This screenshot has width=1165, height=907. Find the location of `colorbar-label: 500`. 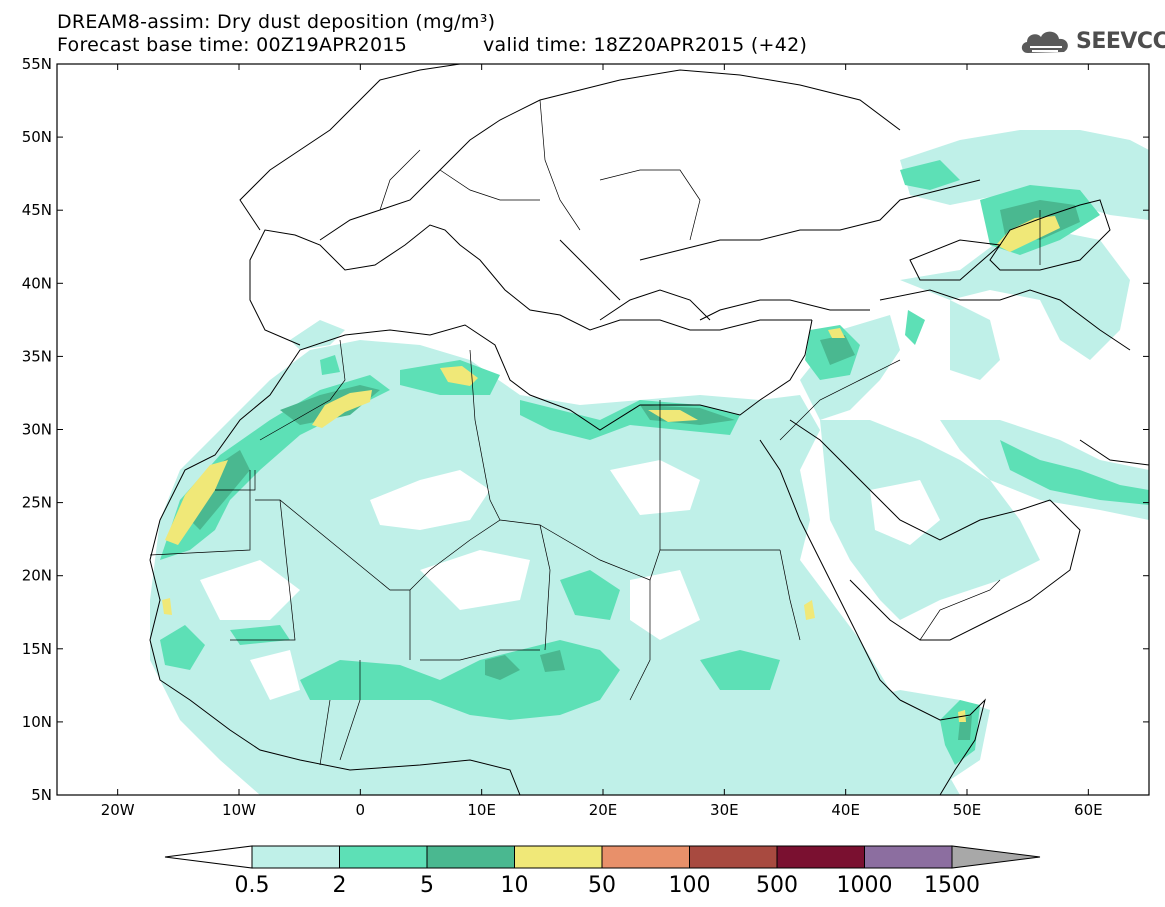

colorbar-label: 500 is located at coordinates (777, 885).